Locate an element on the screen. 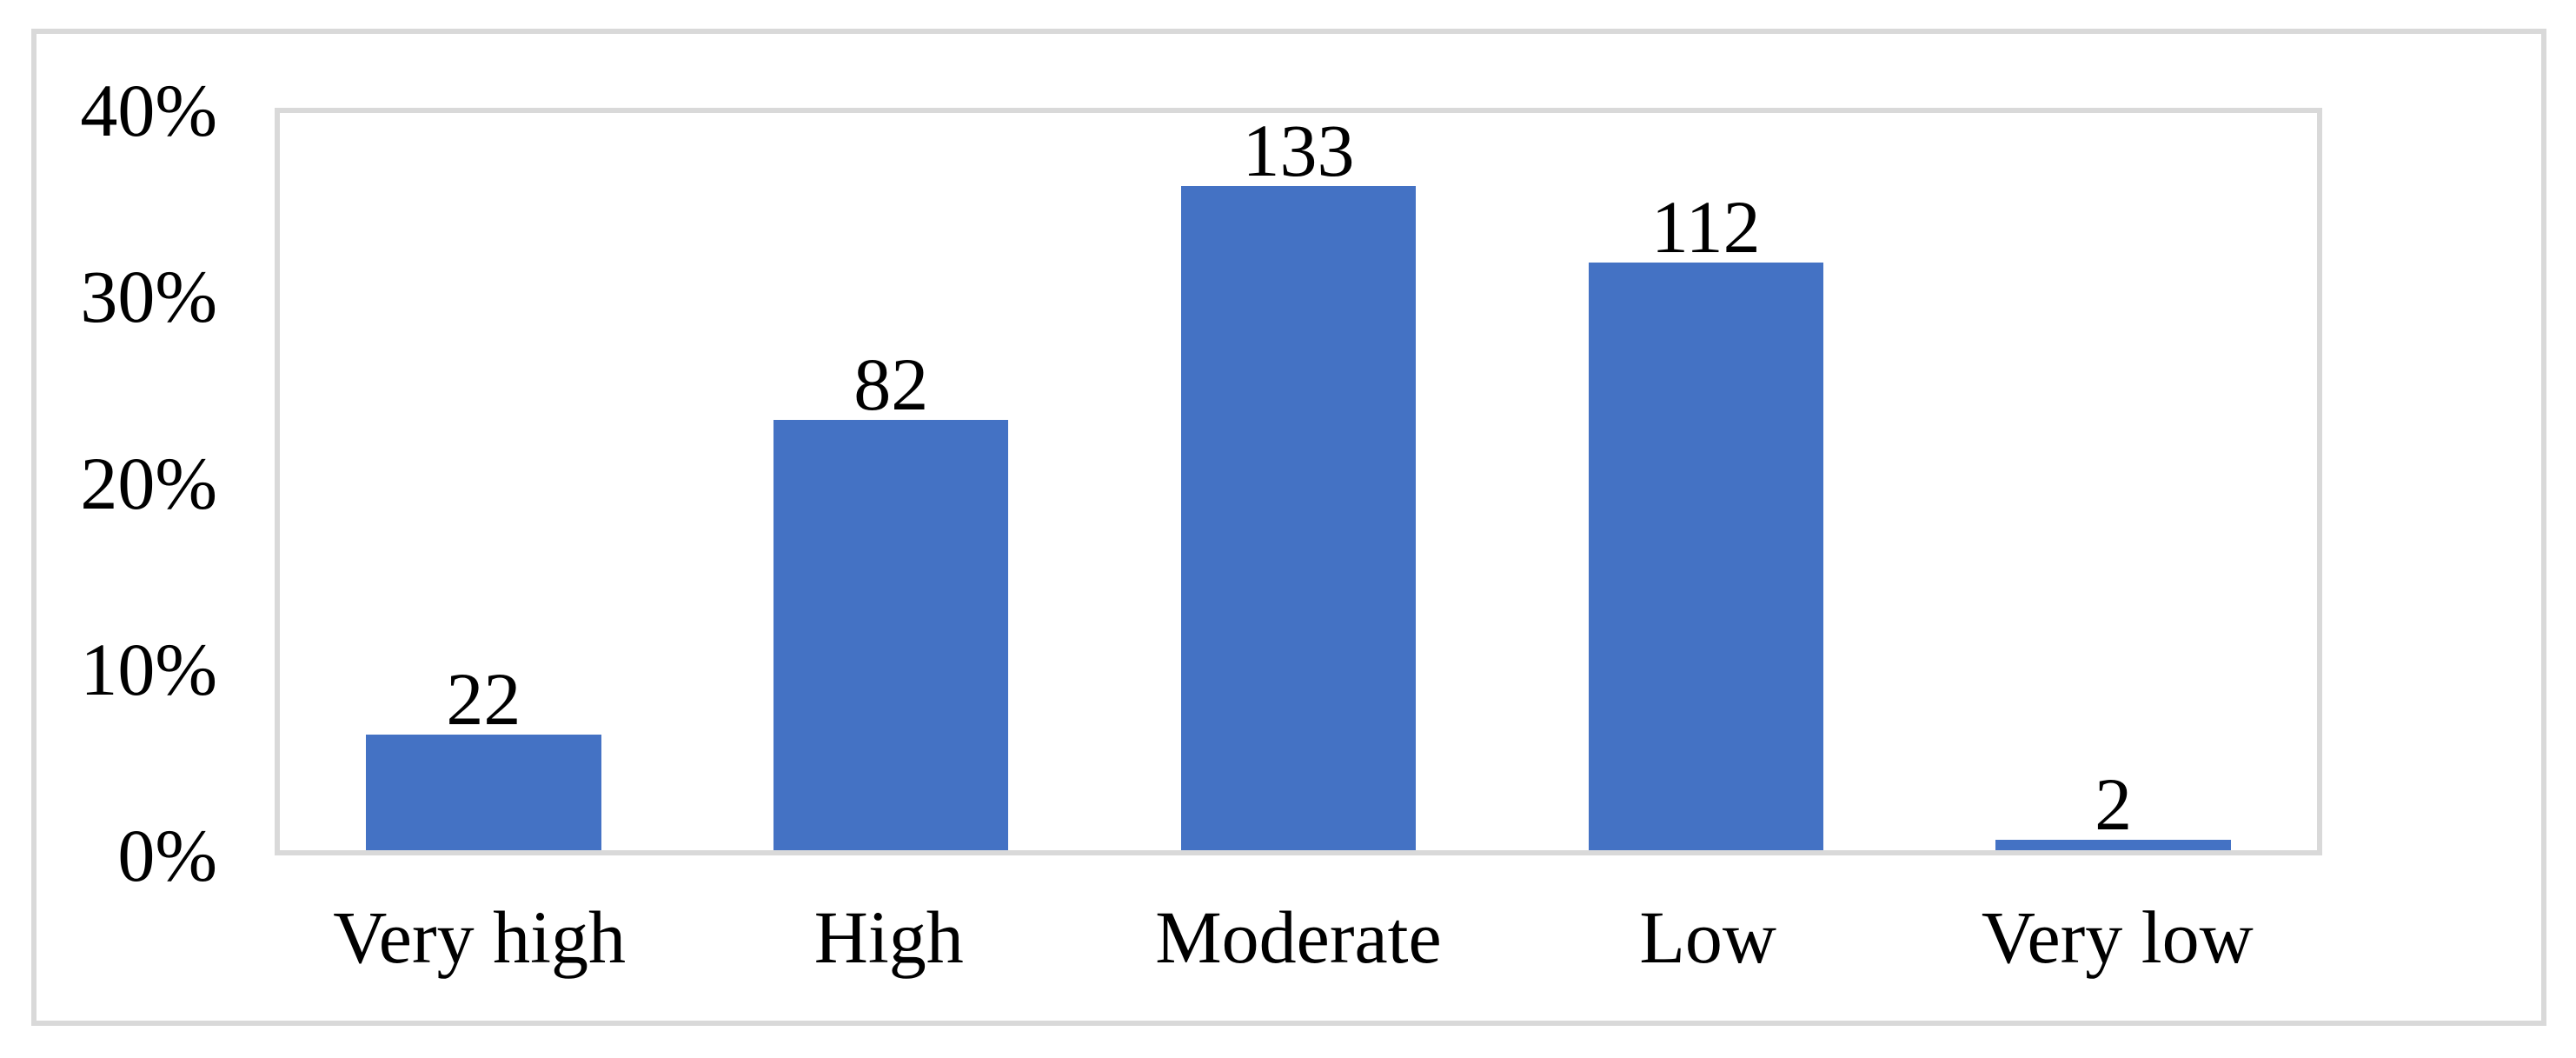 This screenshot has width=2576, height=1058. x-axis-label: Moderate is located at coordinates (1298, 937).